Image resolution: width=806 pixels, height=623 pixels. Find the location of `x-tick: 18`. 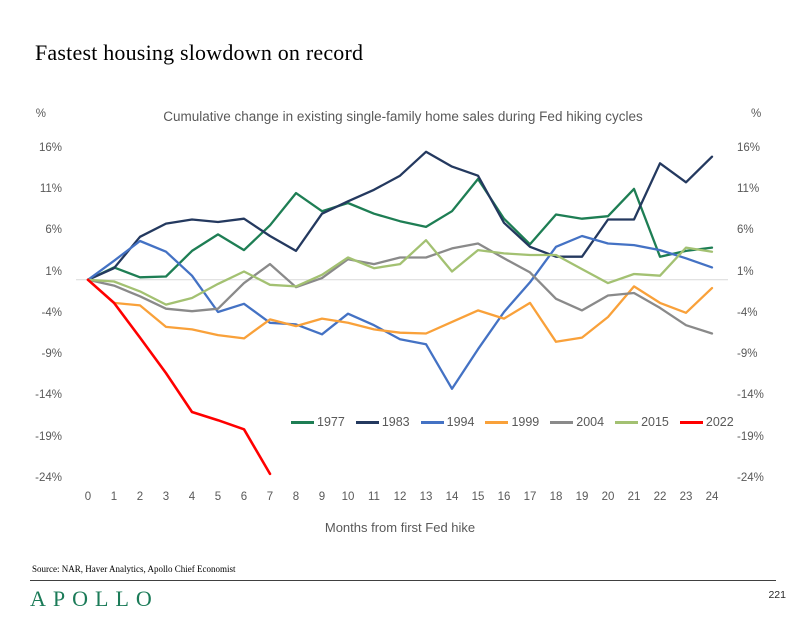

x-tick: 18 is located at coordinates (556, 497).